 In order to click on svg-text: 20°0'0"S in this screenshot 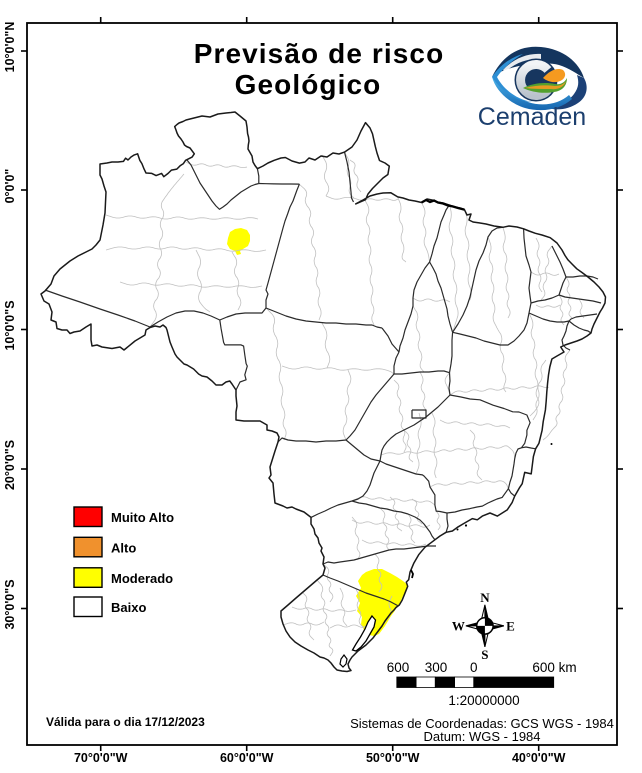, I will do `click(10, 465)`.